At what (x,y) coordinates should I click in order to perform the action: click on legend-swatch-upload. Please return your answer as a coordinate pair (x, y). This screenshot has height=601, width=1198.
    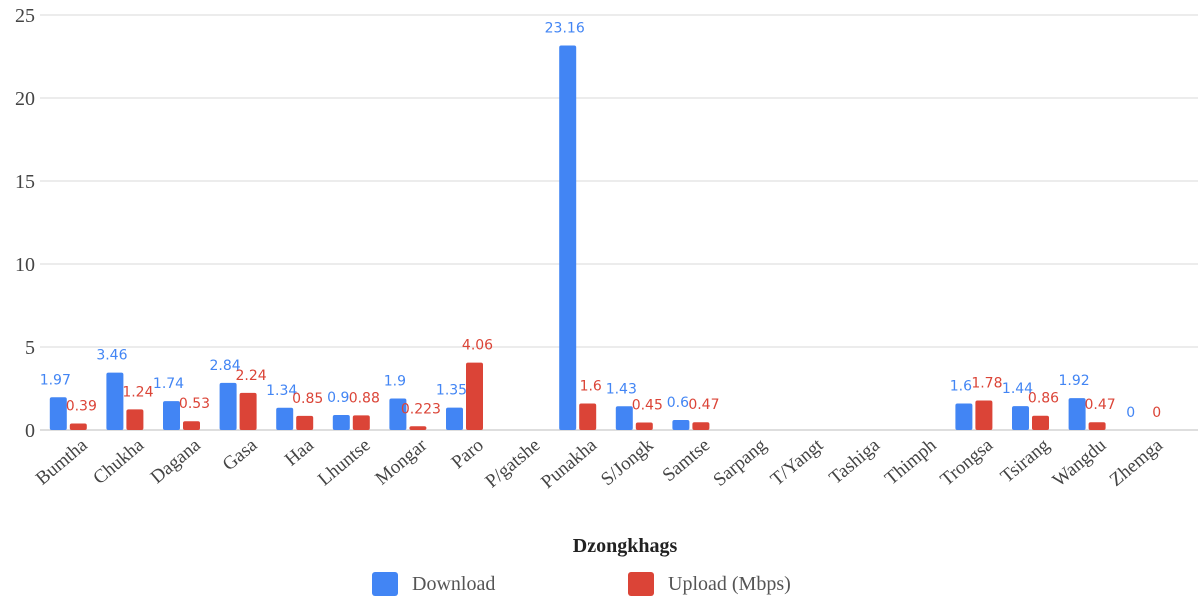
    Looking at the image, I should click on (641, 584).